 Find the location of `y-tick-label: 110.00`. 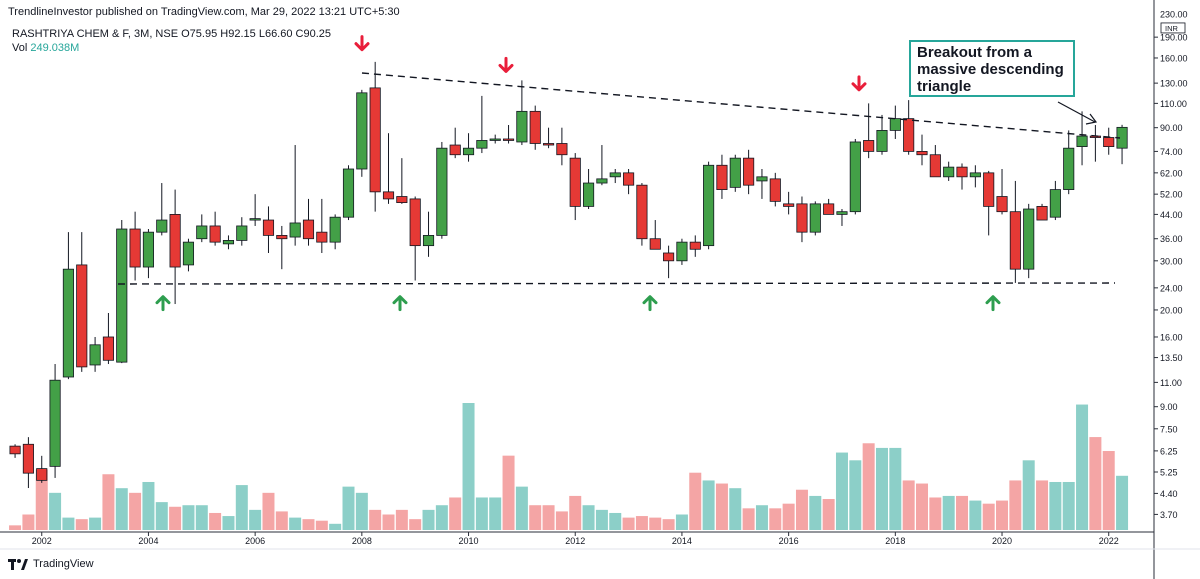

y-tick-label: 110.00 is located at coordinates (1173, 104).